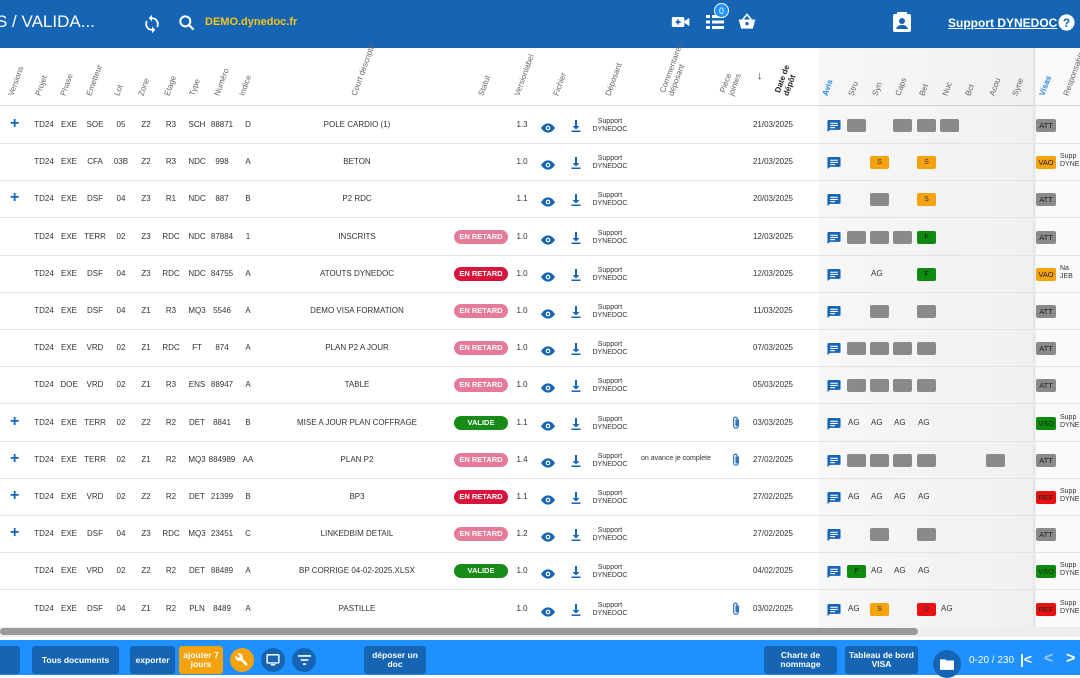 The height and width of the screenshot is (678, 1080). What do you see at coordinates (41, 85) in the screenshot?
I see `col-projet: Projet` at bounding box center [41, 85].